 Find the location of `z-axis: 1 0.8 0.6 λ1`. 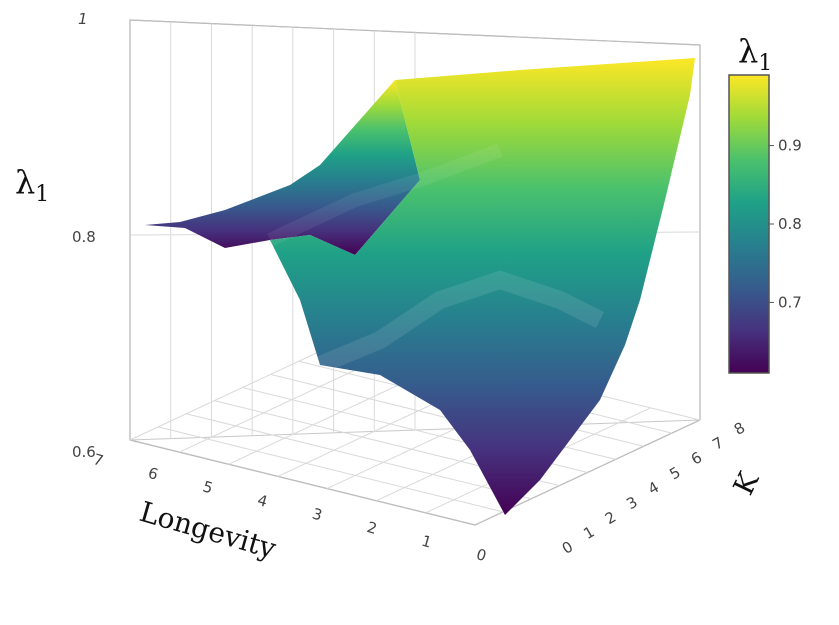

z-axis: 1 0.8 0.6 λ1 is located at coordinates (55, 235).